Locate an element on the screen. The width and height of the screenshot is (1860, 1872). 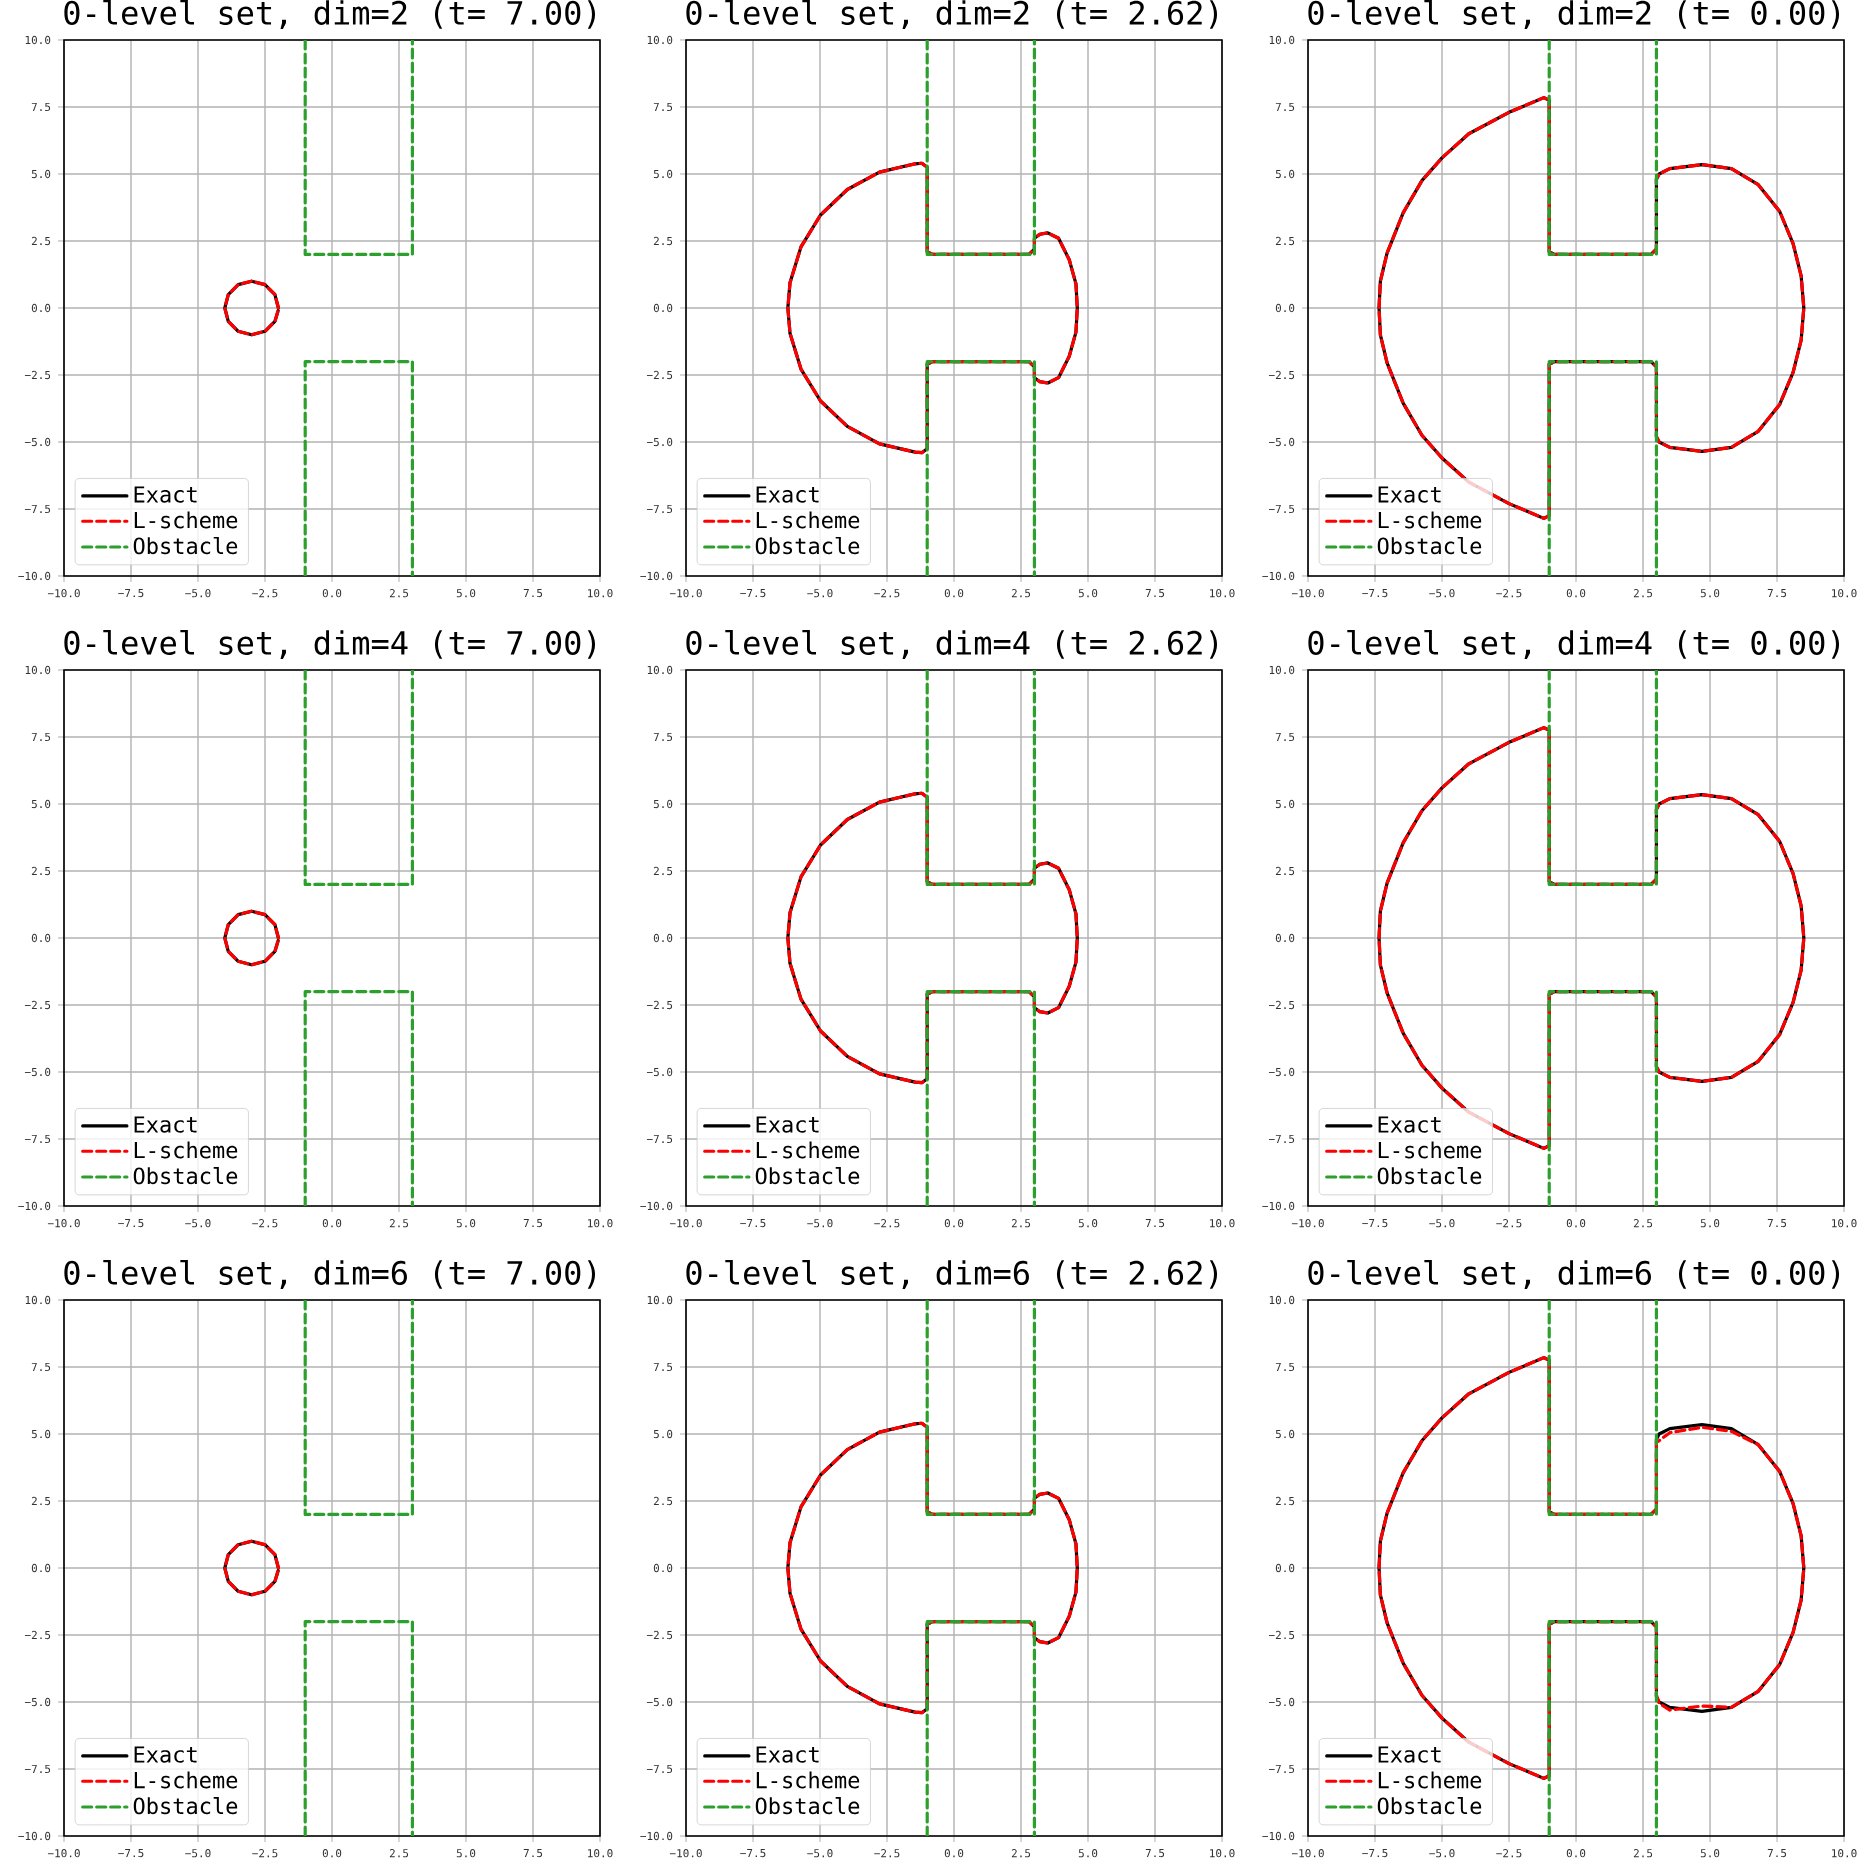
chart-title: 0-level set, dim=2 (t= 2.62) is located at coordinates (952, 14).